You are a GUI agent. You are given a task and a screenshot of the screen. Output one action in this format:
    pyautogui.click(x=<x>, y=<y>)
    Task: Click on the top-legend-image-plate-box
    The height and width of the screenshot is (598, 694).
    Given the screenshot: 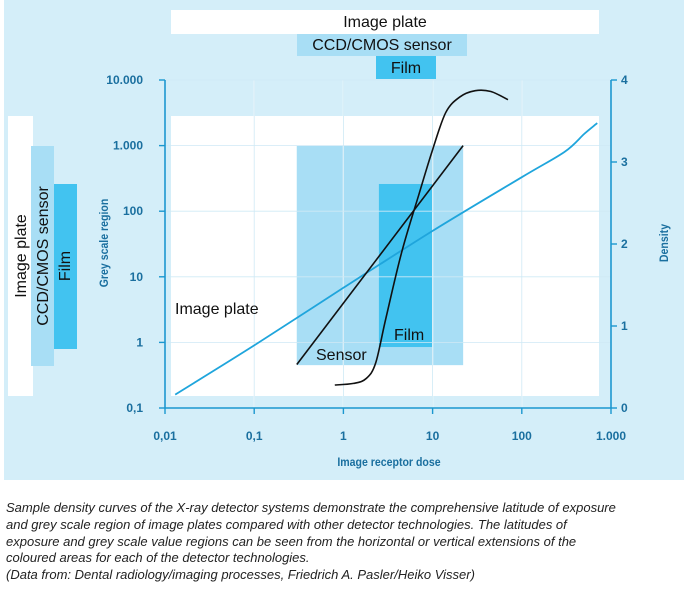 What is the action you would take?
    pyautogui.click(x=385, y=22)
    